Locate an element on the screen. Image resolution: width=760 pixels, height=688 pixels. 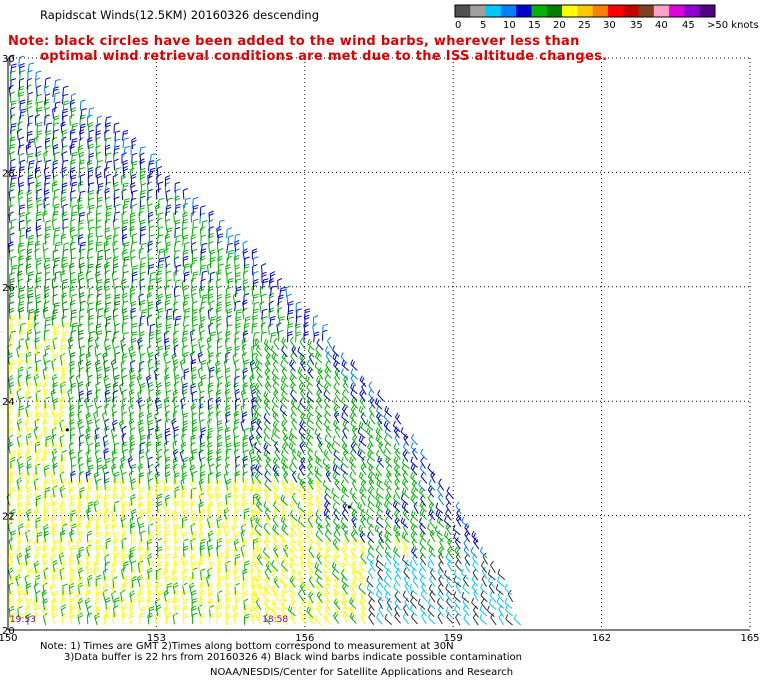
colorbar-label: 40 is located at coordinates (661, 25).